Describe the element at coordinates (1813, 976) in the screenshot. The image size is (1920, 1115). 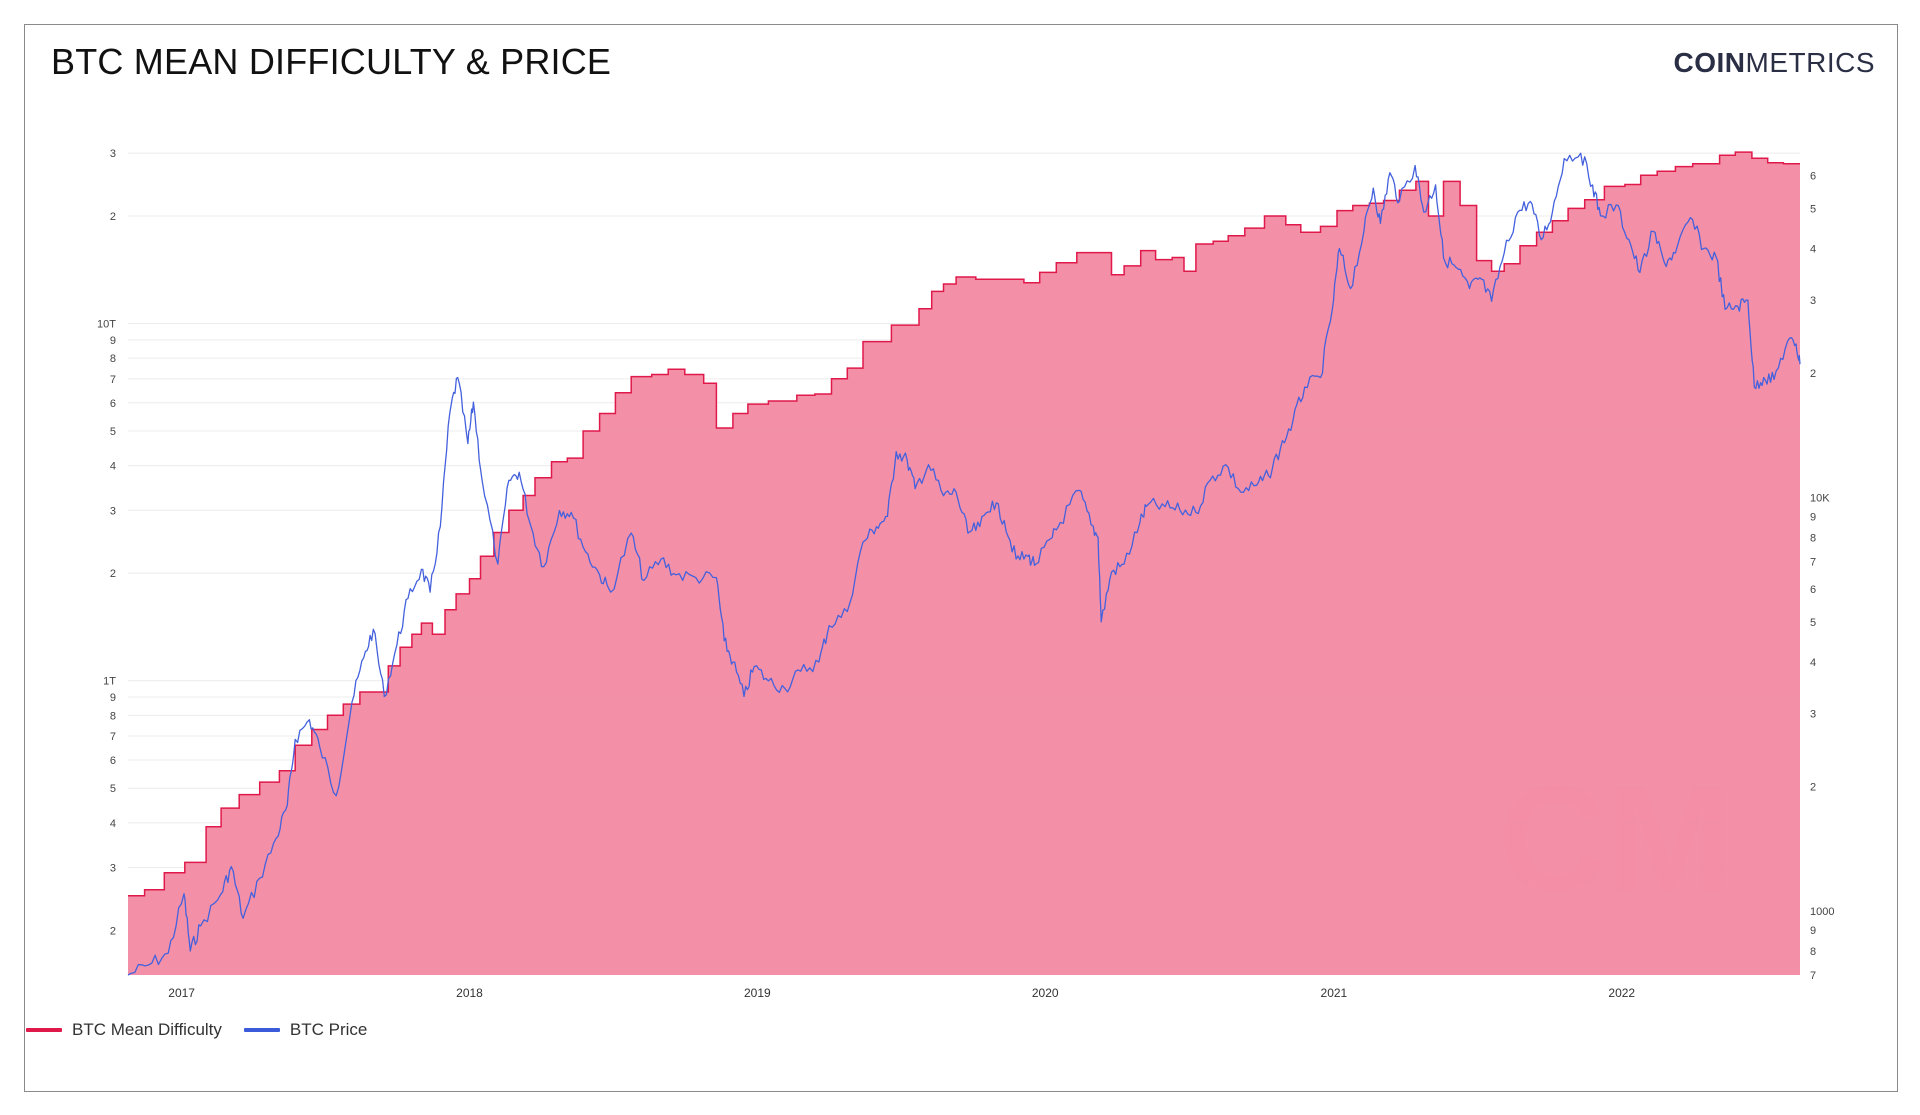
I see `right-tick-label-0: 7` at that location.